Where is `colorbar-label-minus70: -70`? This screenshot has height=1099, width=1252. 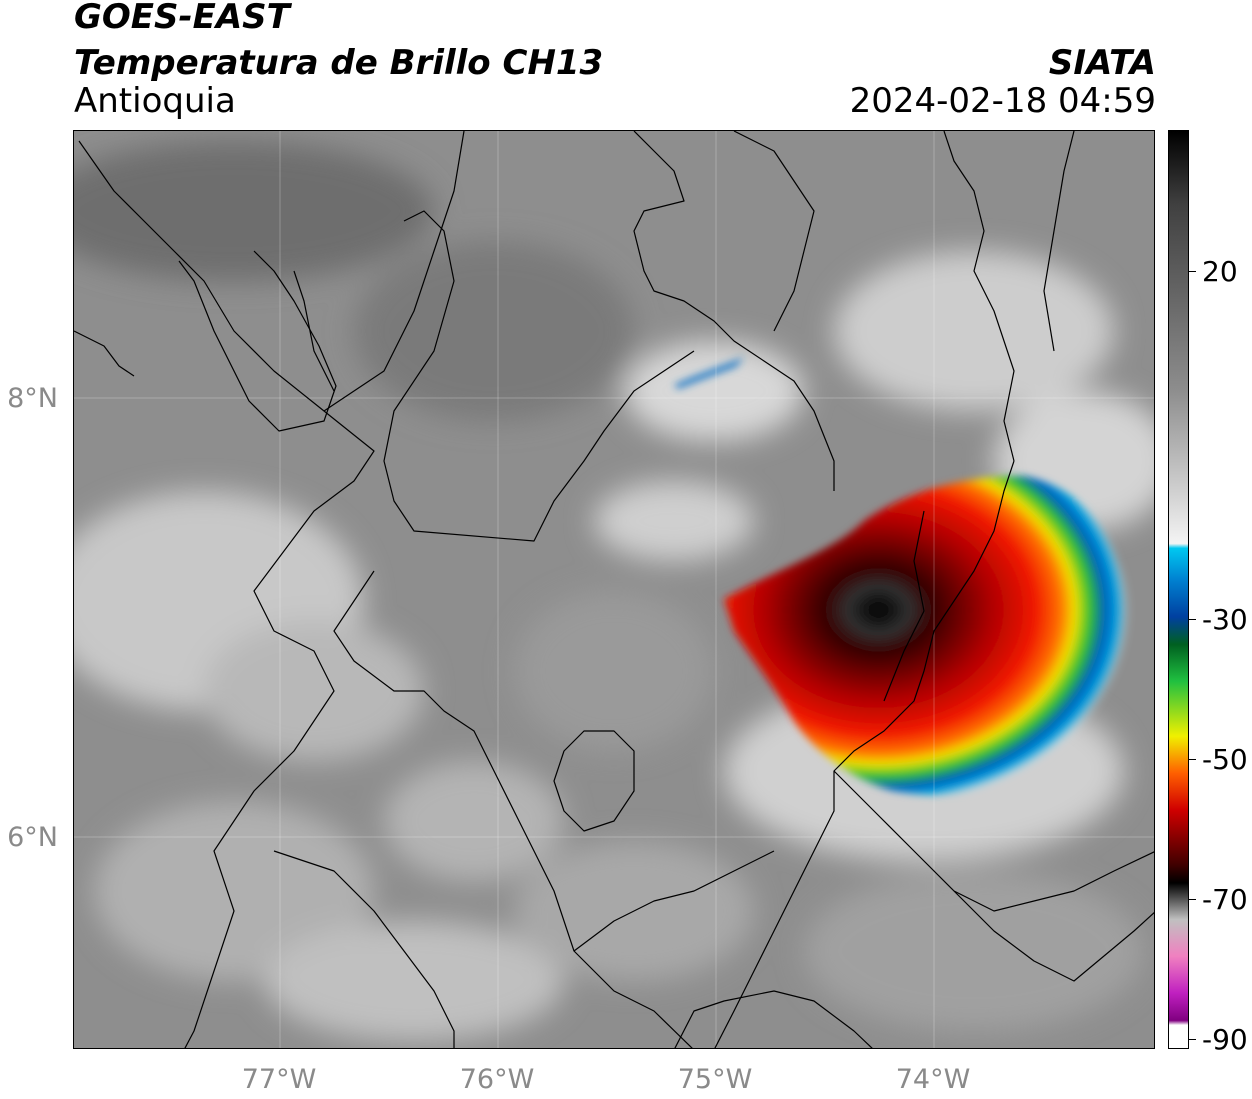 colorbar-label-minus70: -70 is located at coordinates (1225, 899).